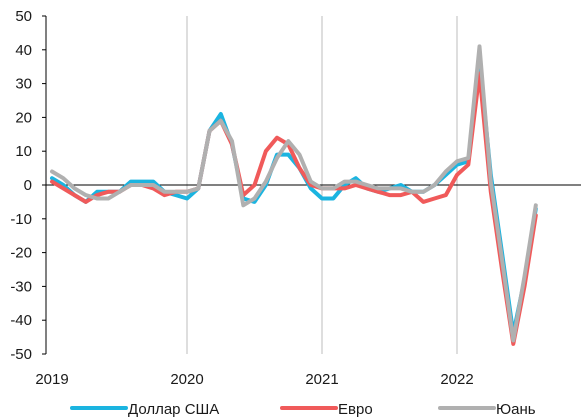 The width and height of the screenshot is (581, 420). I want to click on legend-label-2: Евро, so click(355, 409).